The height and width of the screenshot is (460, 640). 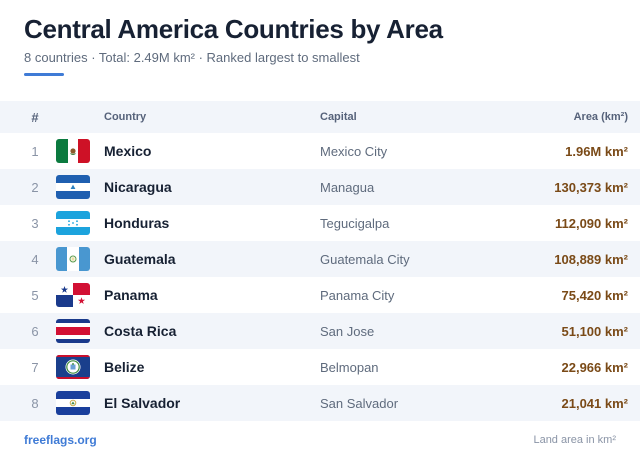 I want to click on row-country: Guatemala, so click(x=140, y=259).